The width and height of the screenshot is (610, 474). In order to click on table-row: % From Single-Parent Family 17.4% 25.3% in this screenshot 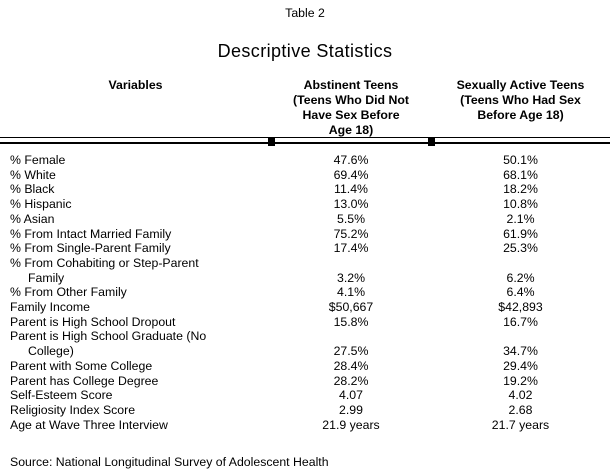, I will do `click(305, 248)`.